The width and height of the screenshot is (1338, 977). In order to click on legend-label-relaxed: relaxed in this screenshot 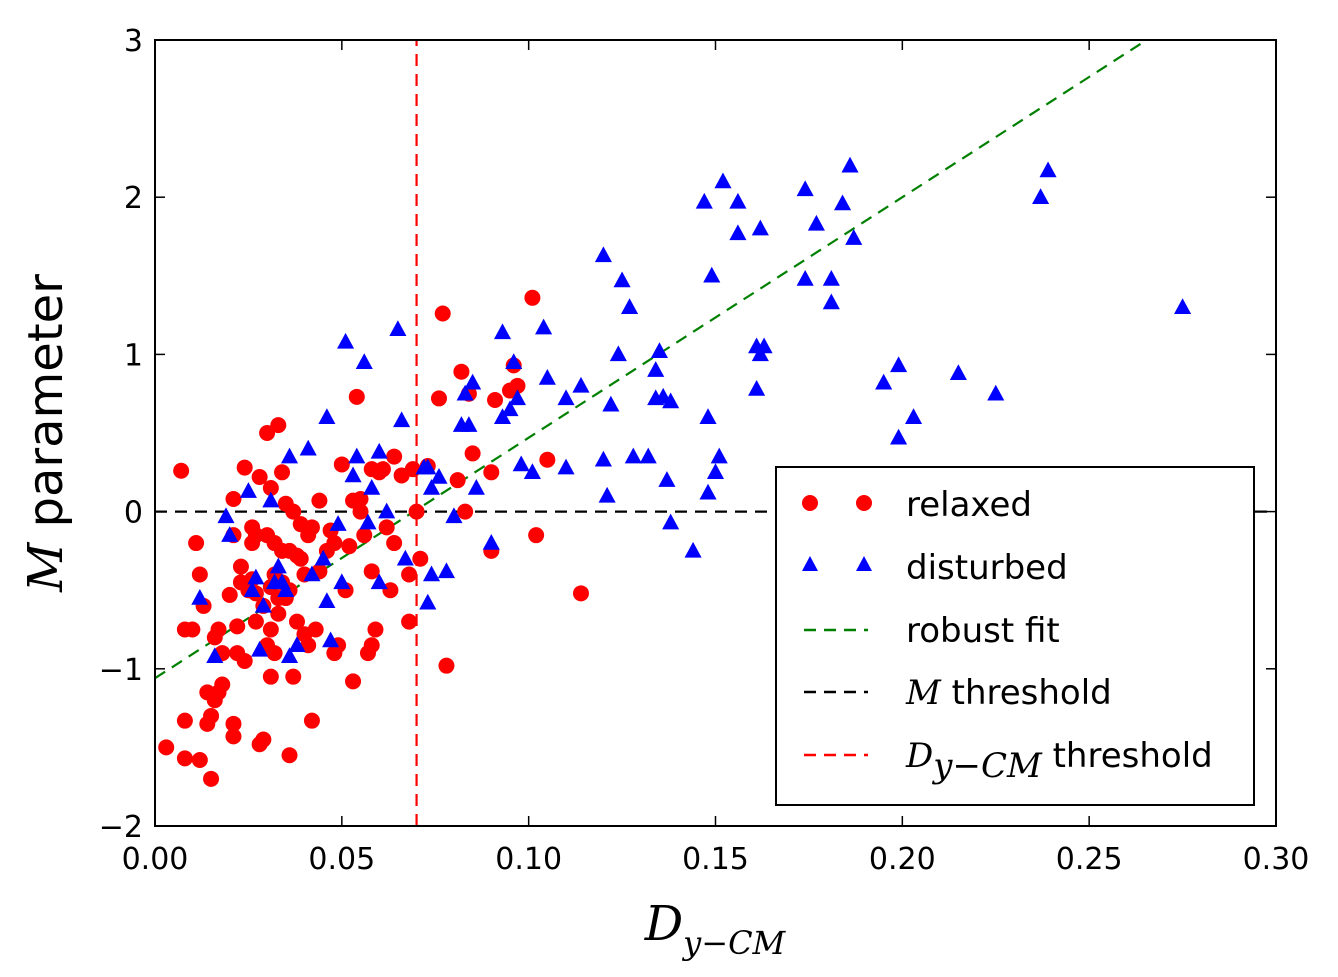, I will do `click(969, 505)`.